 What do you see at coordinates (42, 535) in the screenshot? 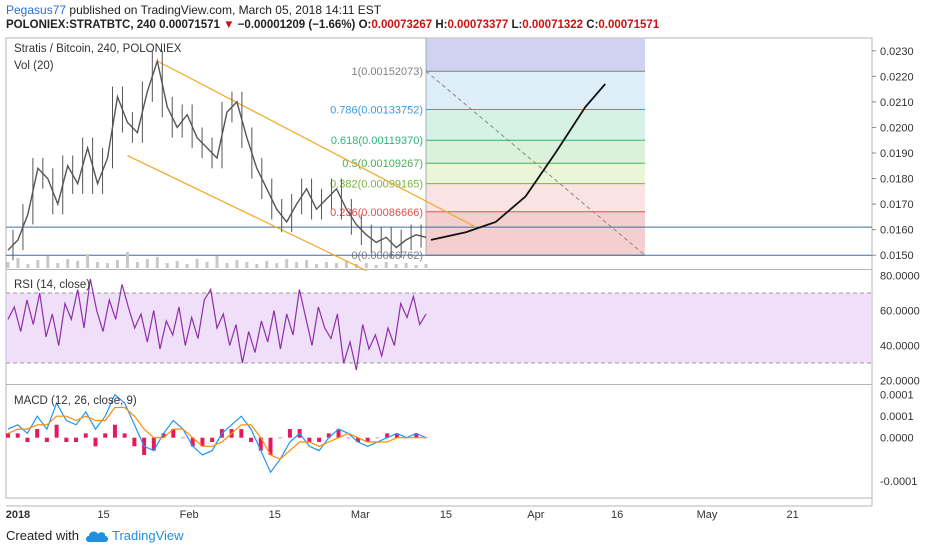
I see `created-with-text: Created with` at bounding box center [42, 535].